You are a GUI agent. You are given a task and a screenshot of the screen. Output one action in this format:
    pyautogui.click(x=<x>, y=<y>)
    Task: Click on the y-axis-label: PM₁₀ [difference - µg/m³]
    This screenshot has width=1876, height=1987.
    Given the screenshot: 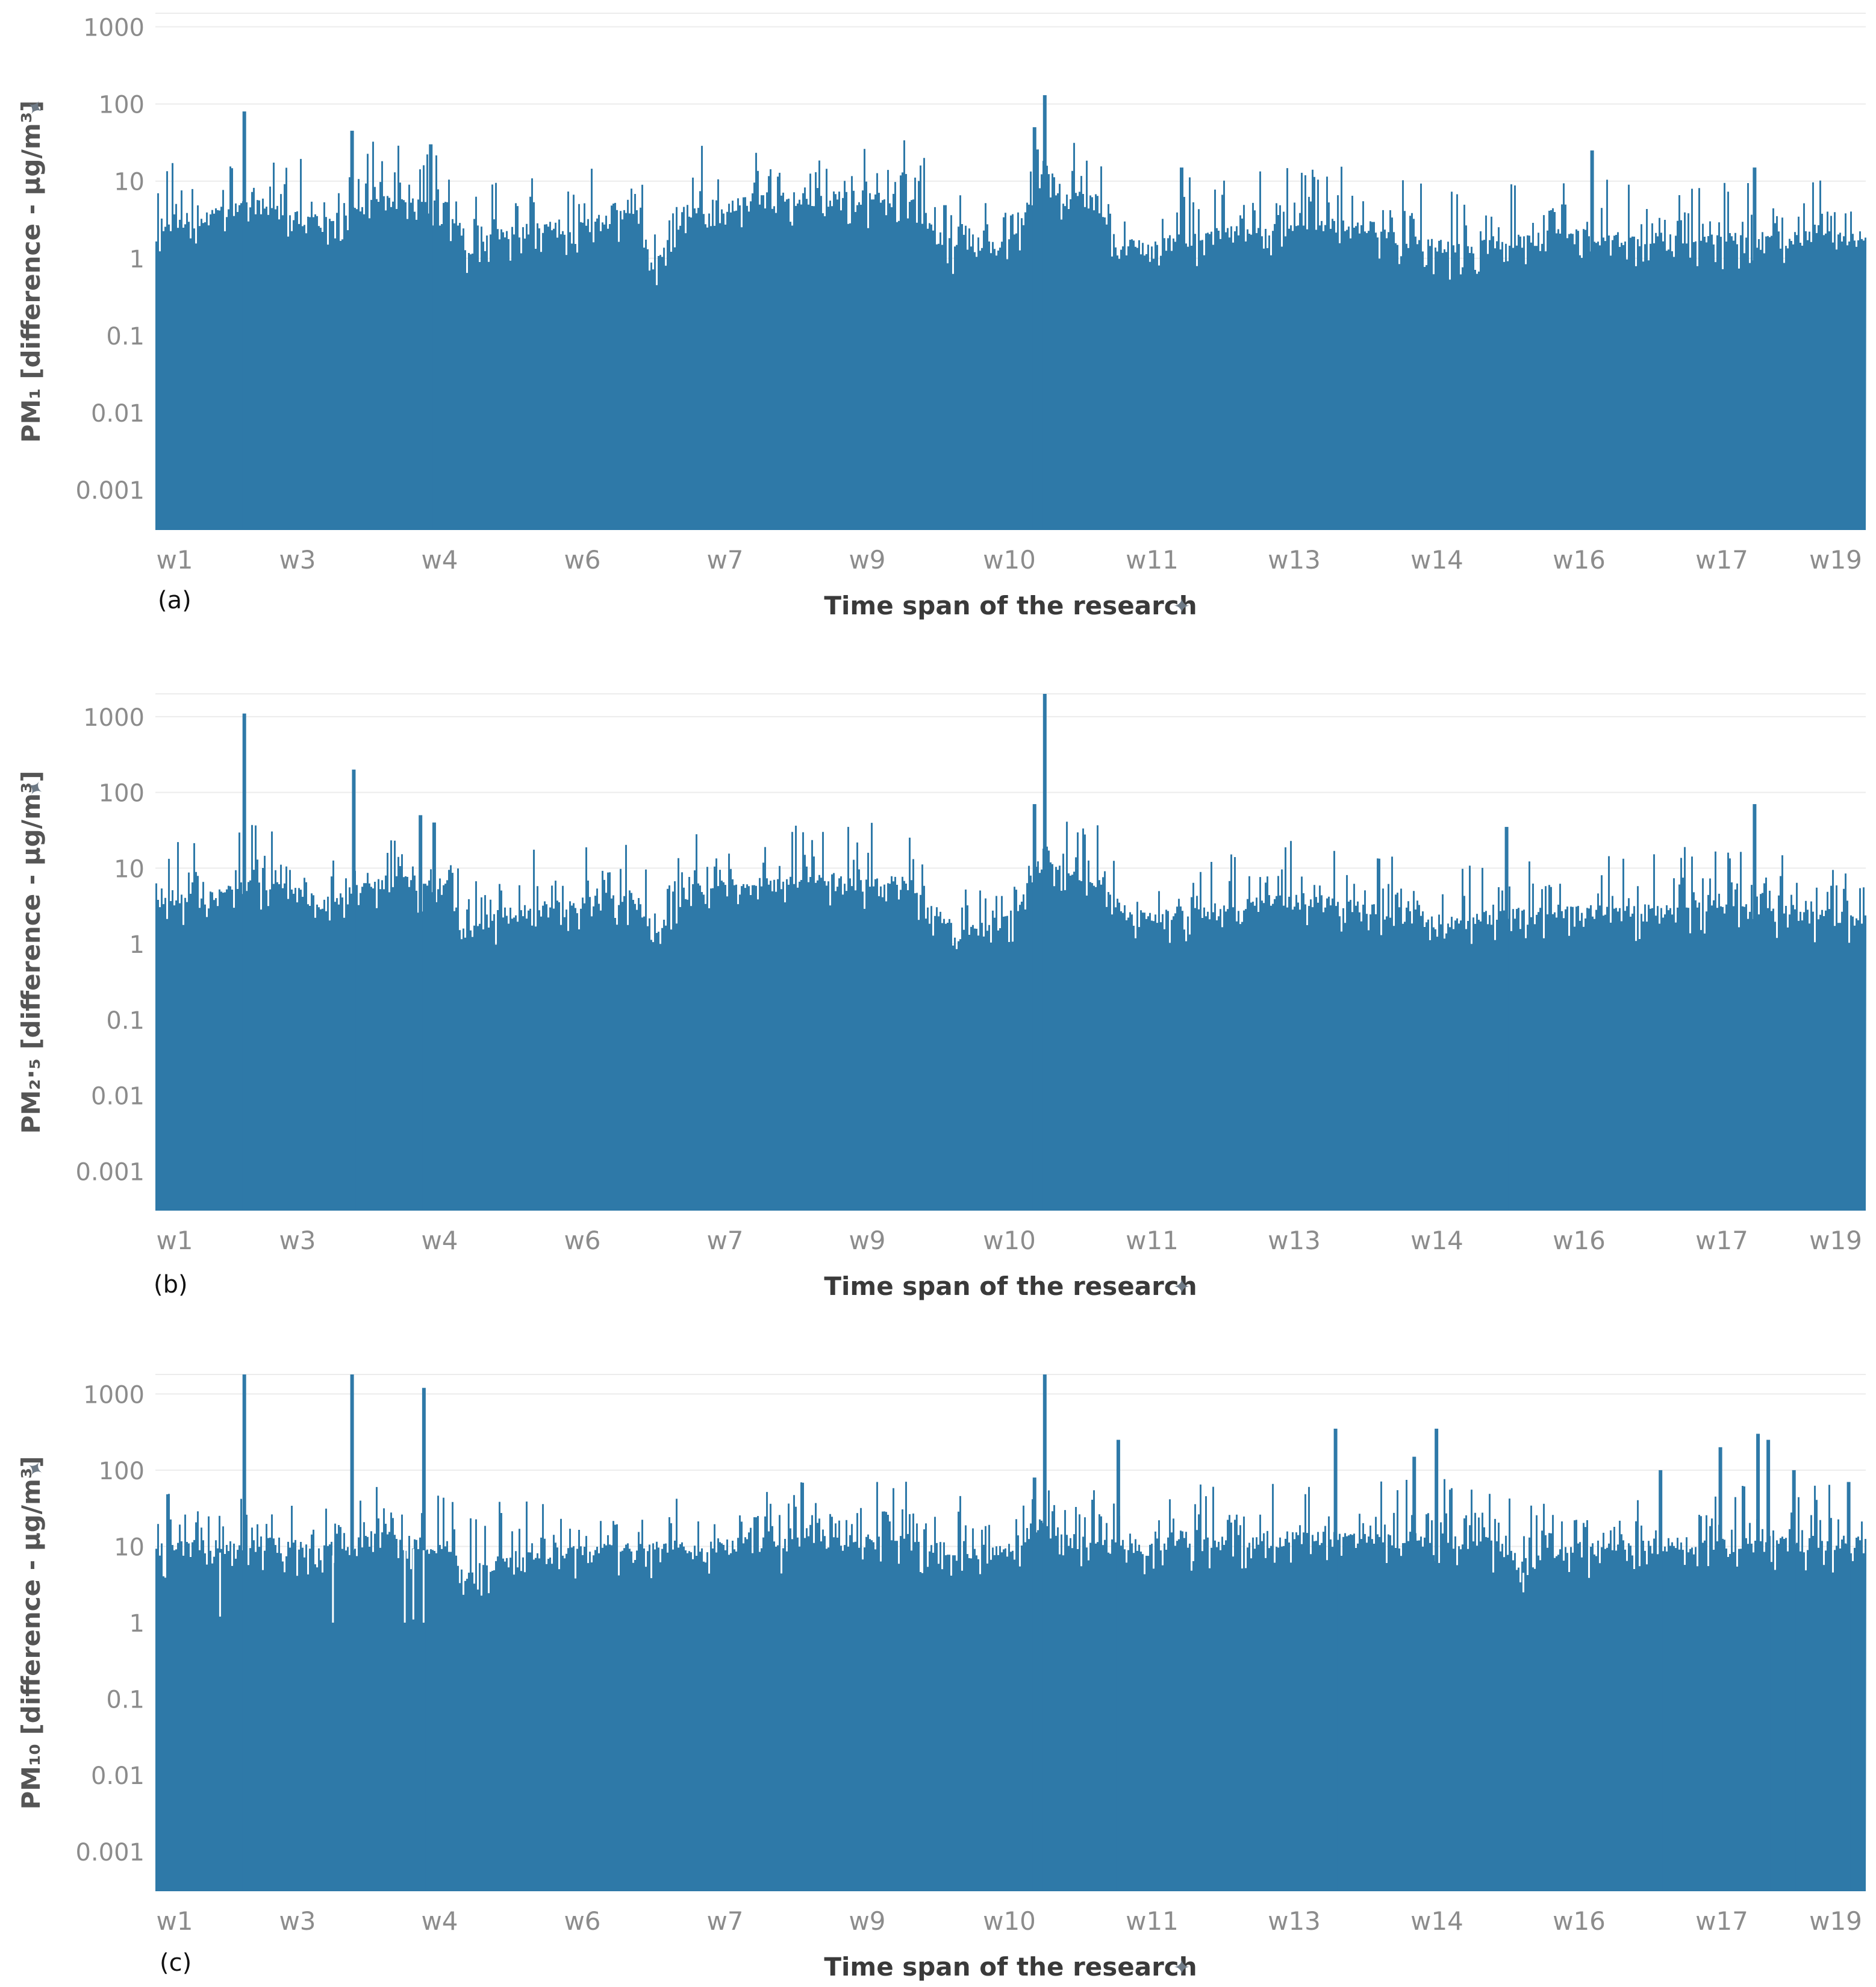 What is the action you would take?
    pyautogui.click(x=31, y=1633)
    